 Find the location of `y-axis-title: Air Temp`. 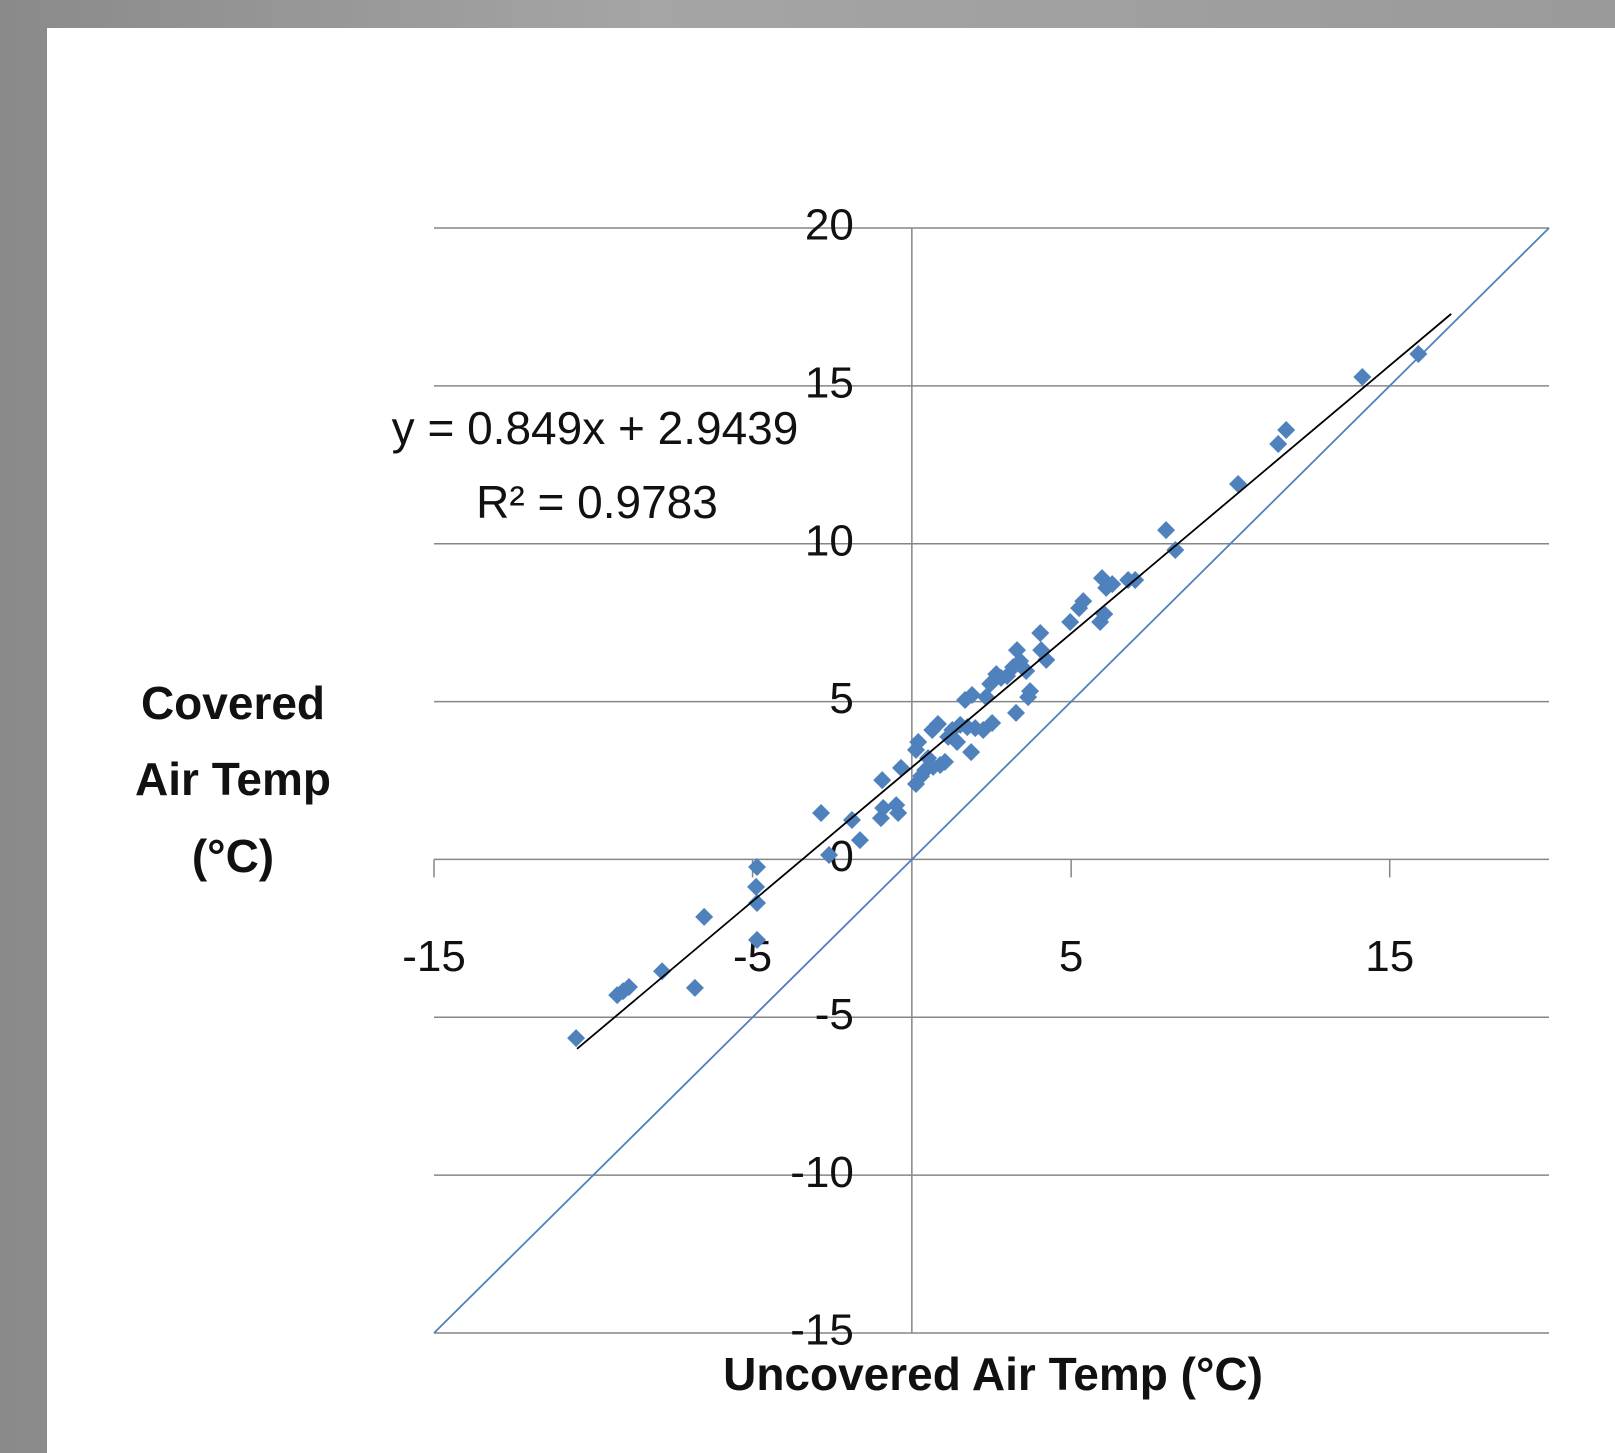

y-axis-title: Air Temp is located at coordinates (233, 779).